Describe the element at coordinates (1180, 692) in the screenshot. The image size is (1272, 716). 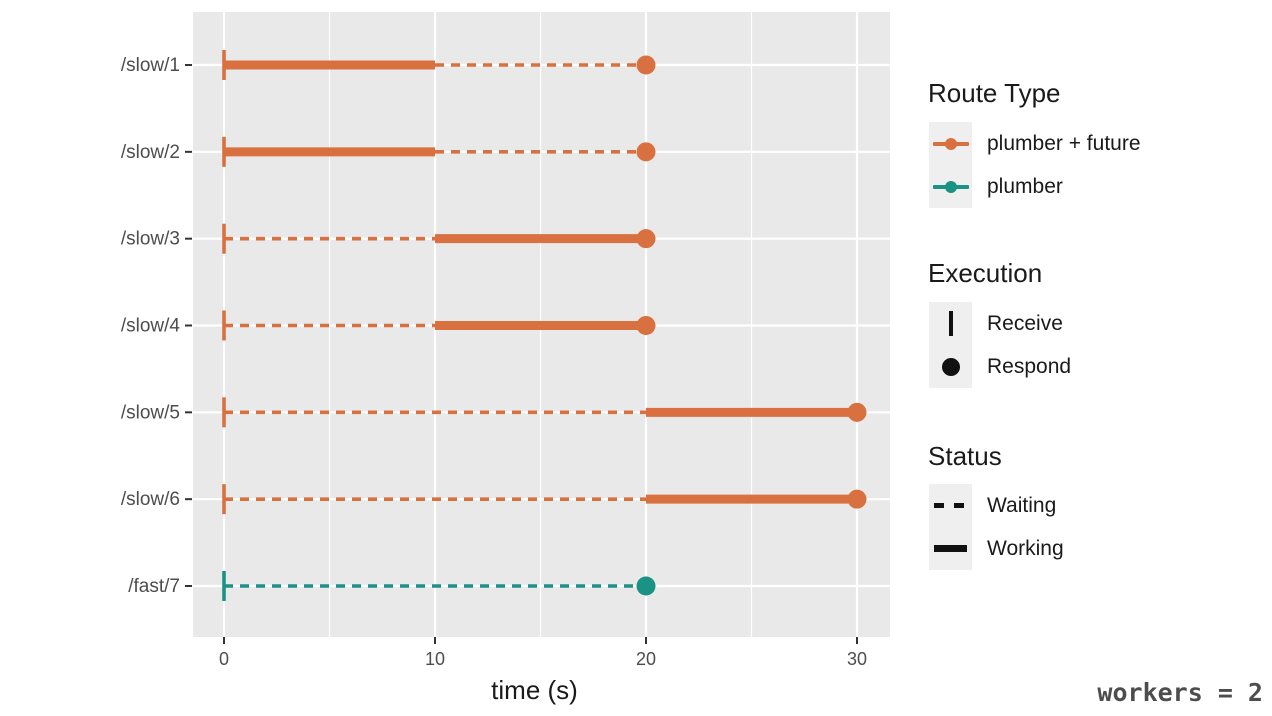
I see `workers-caption: workers = 2` at that location.